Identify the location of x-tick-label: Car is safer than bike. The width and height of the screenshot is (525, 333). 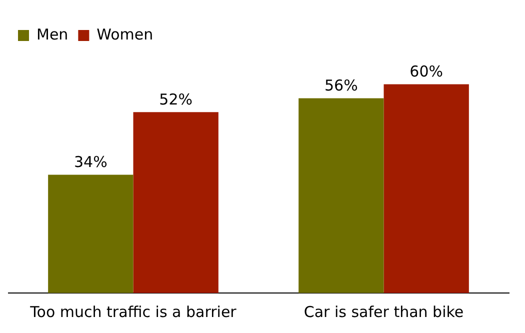
(384, 311).